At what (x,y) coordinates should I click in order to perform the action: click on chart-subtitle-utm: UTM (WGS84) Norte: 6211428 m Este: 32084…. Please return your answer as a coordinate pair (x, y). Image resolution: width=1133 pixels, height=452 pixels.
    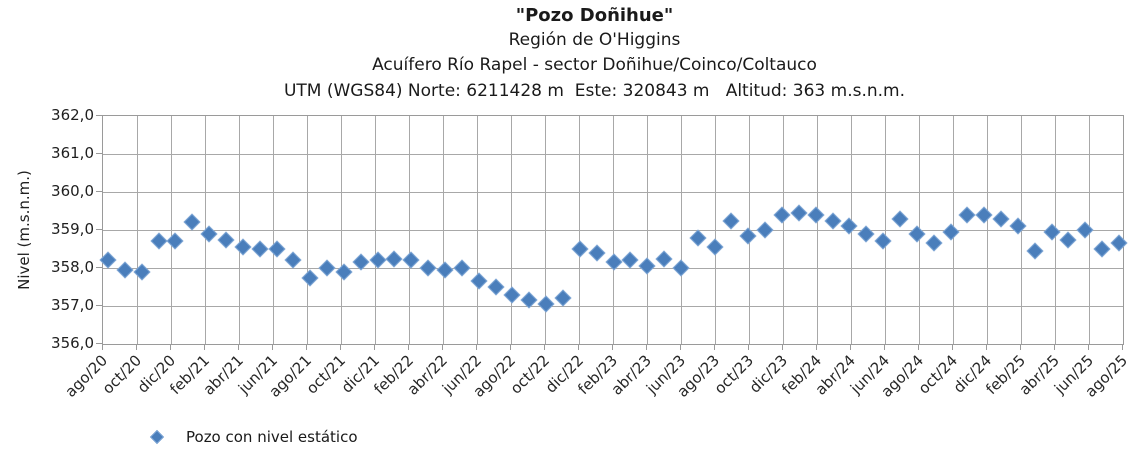
    Looking at the image, I should click on (594, 91).